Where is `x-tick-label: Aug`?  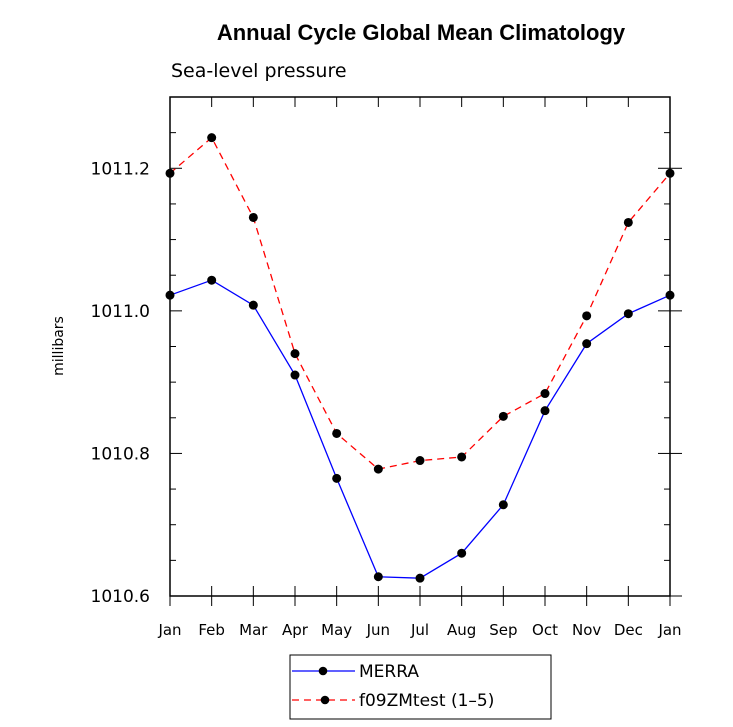 x-tick-label: Aug is located at coordinates (461, 630).